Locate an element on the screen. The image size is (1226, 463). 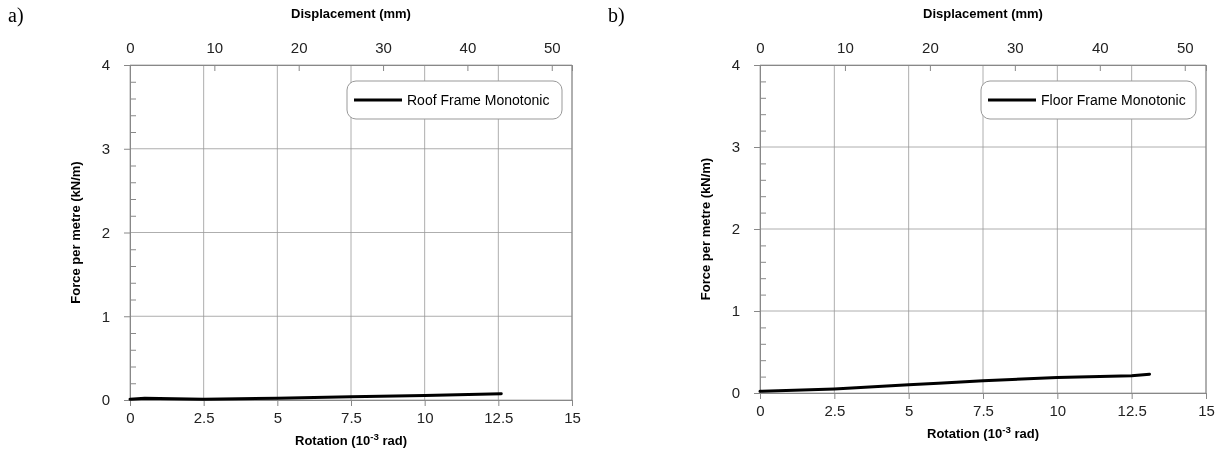
y-tick-label: 0 is located at coordinates (735, 393).